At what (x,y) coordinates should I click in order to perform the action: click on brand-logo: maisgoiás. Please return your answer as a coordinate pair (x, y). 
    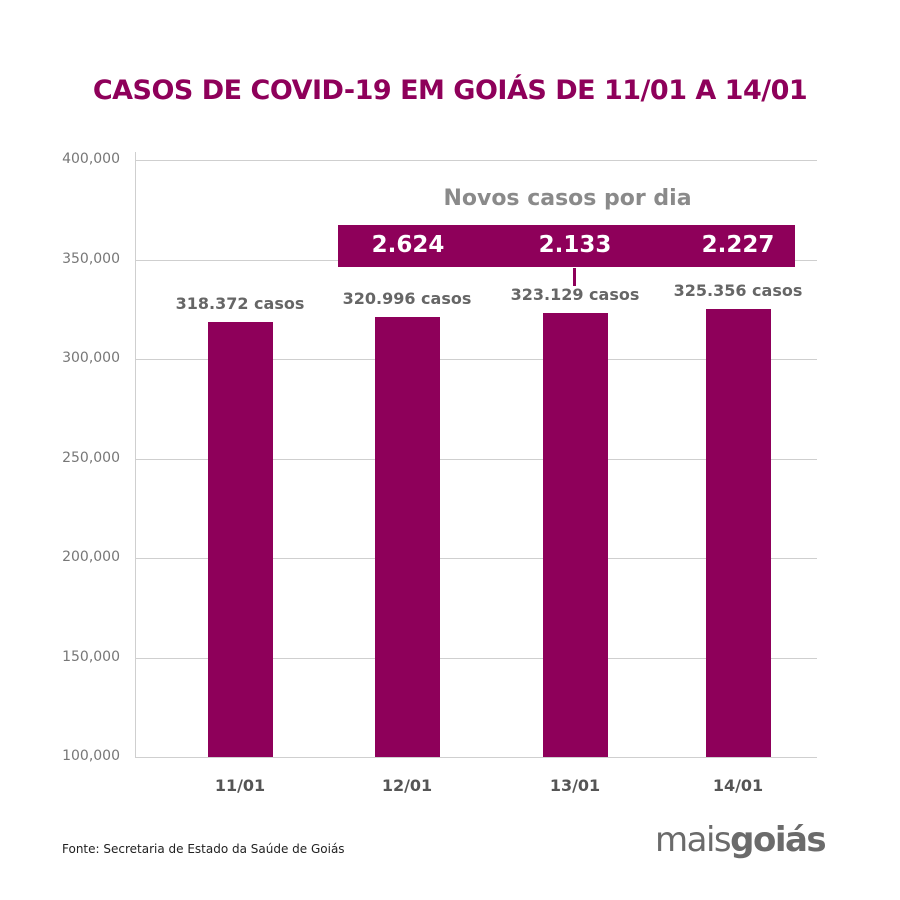
    Looking at the image, I should click on (741, 840).